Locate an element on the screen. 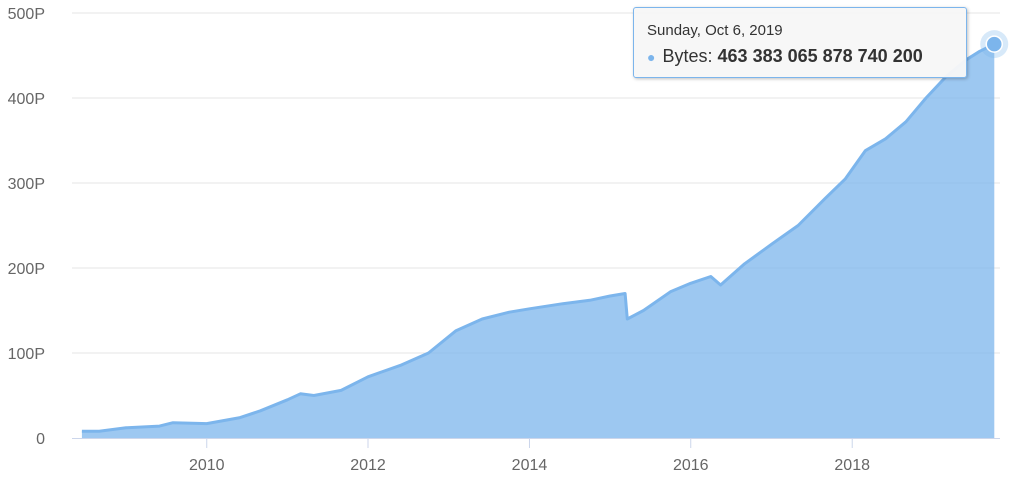 This screenshot has width=1014, height=479. y-tick-label: 0 is located at coordinates (40, 439).